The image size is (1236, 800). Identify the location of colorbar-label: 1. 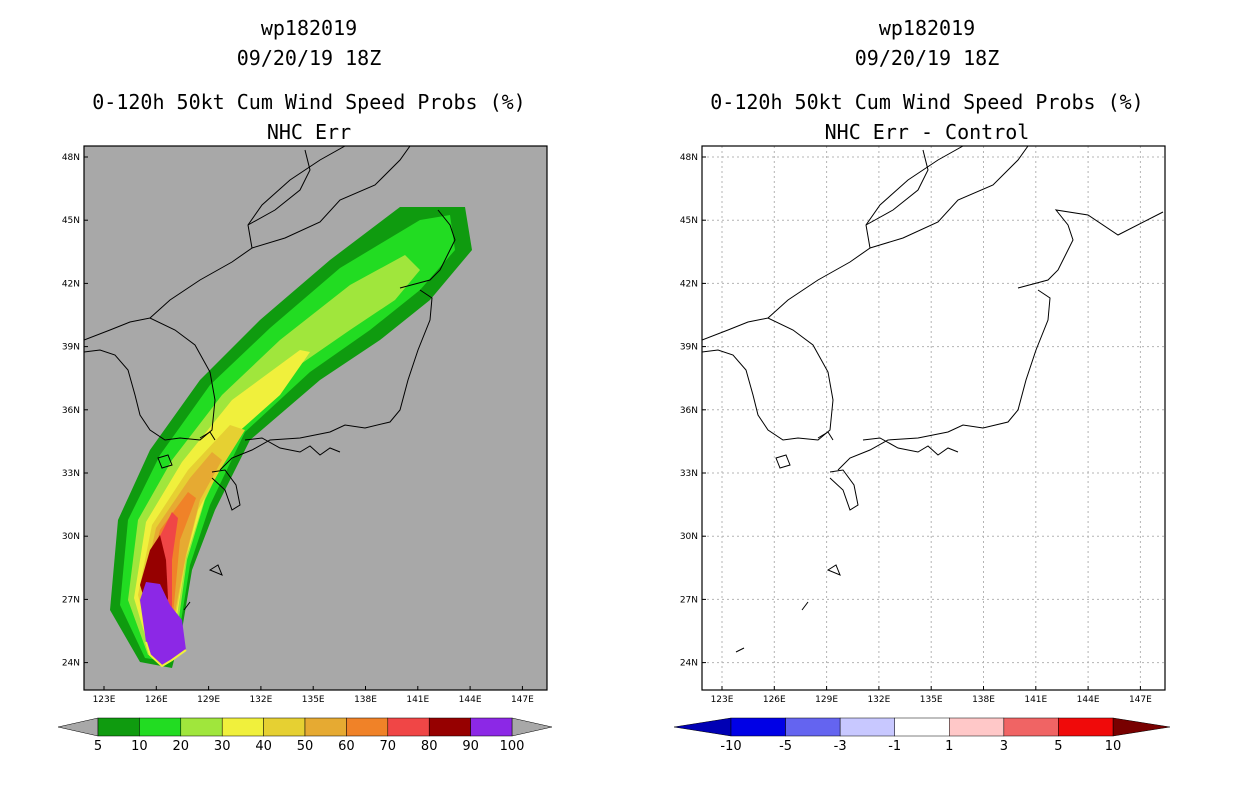
(949, 746).